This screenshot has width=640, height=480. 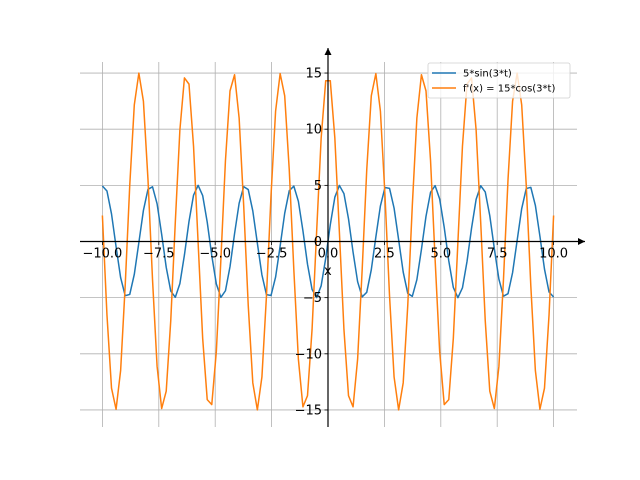 I want to click on x-tick-label-8: 10.0, so click(x=553, y=254).